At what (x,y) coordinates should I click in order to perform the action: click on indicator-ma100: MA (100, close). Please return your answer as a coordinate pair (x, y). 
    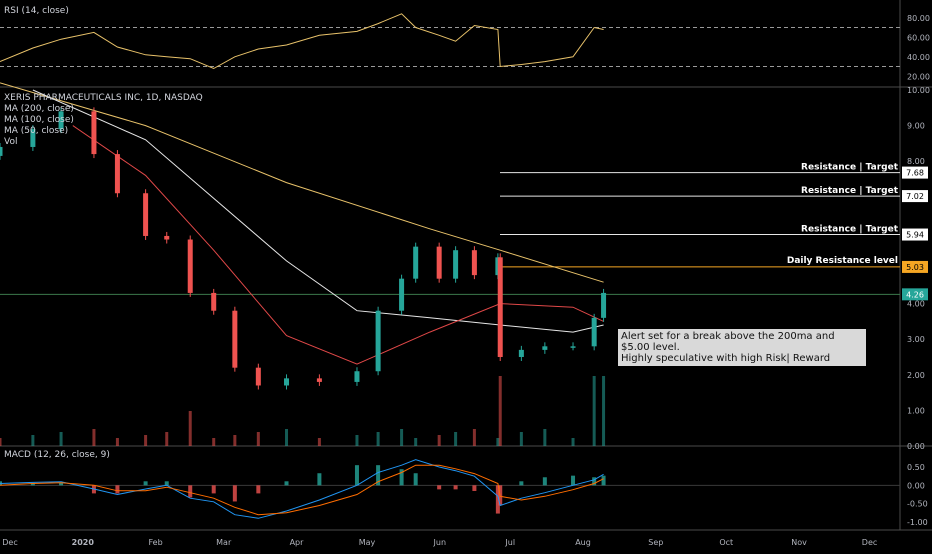
    Looking at the image, I should click on (39, 120).